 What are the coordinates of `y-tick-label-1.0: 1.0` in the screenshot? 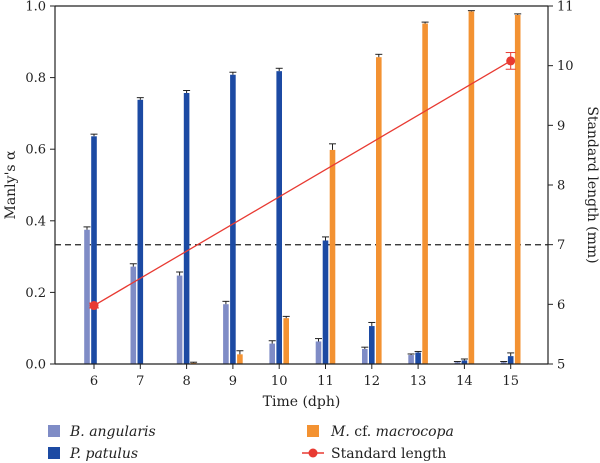 It's located at (35, 7).